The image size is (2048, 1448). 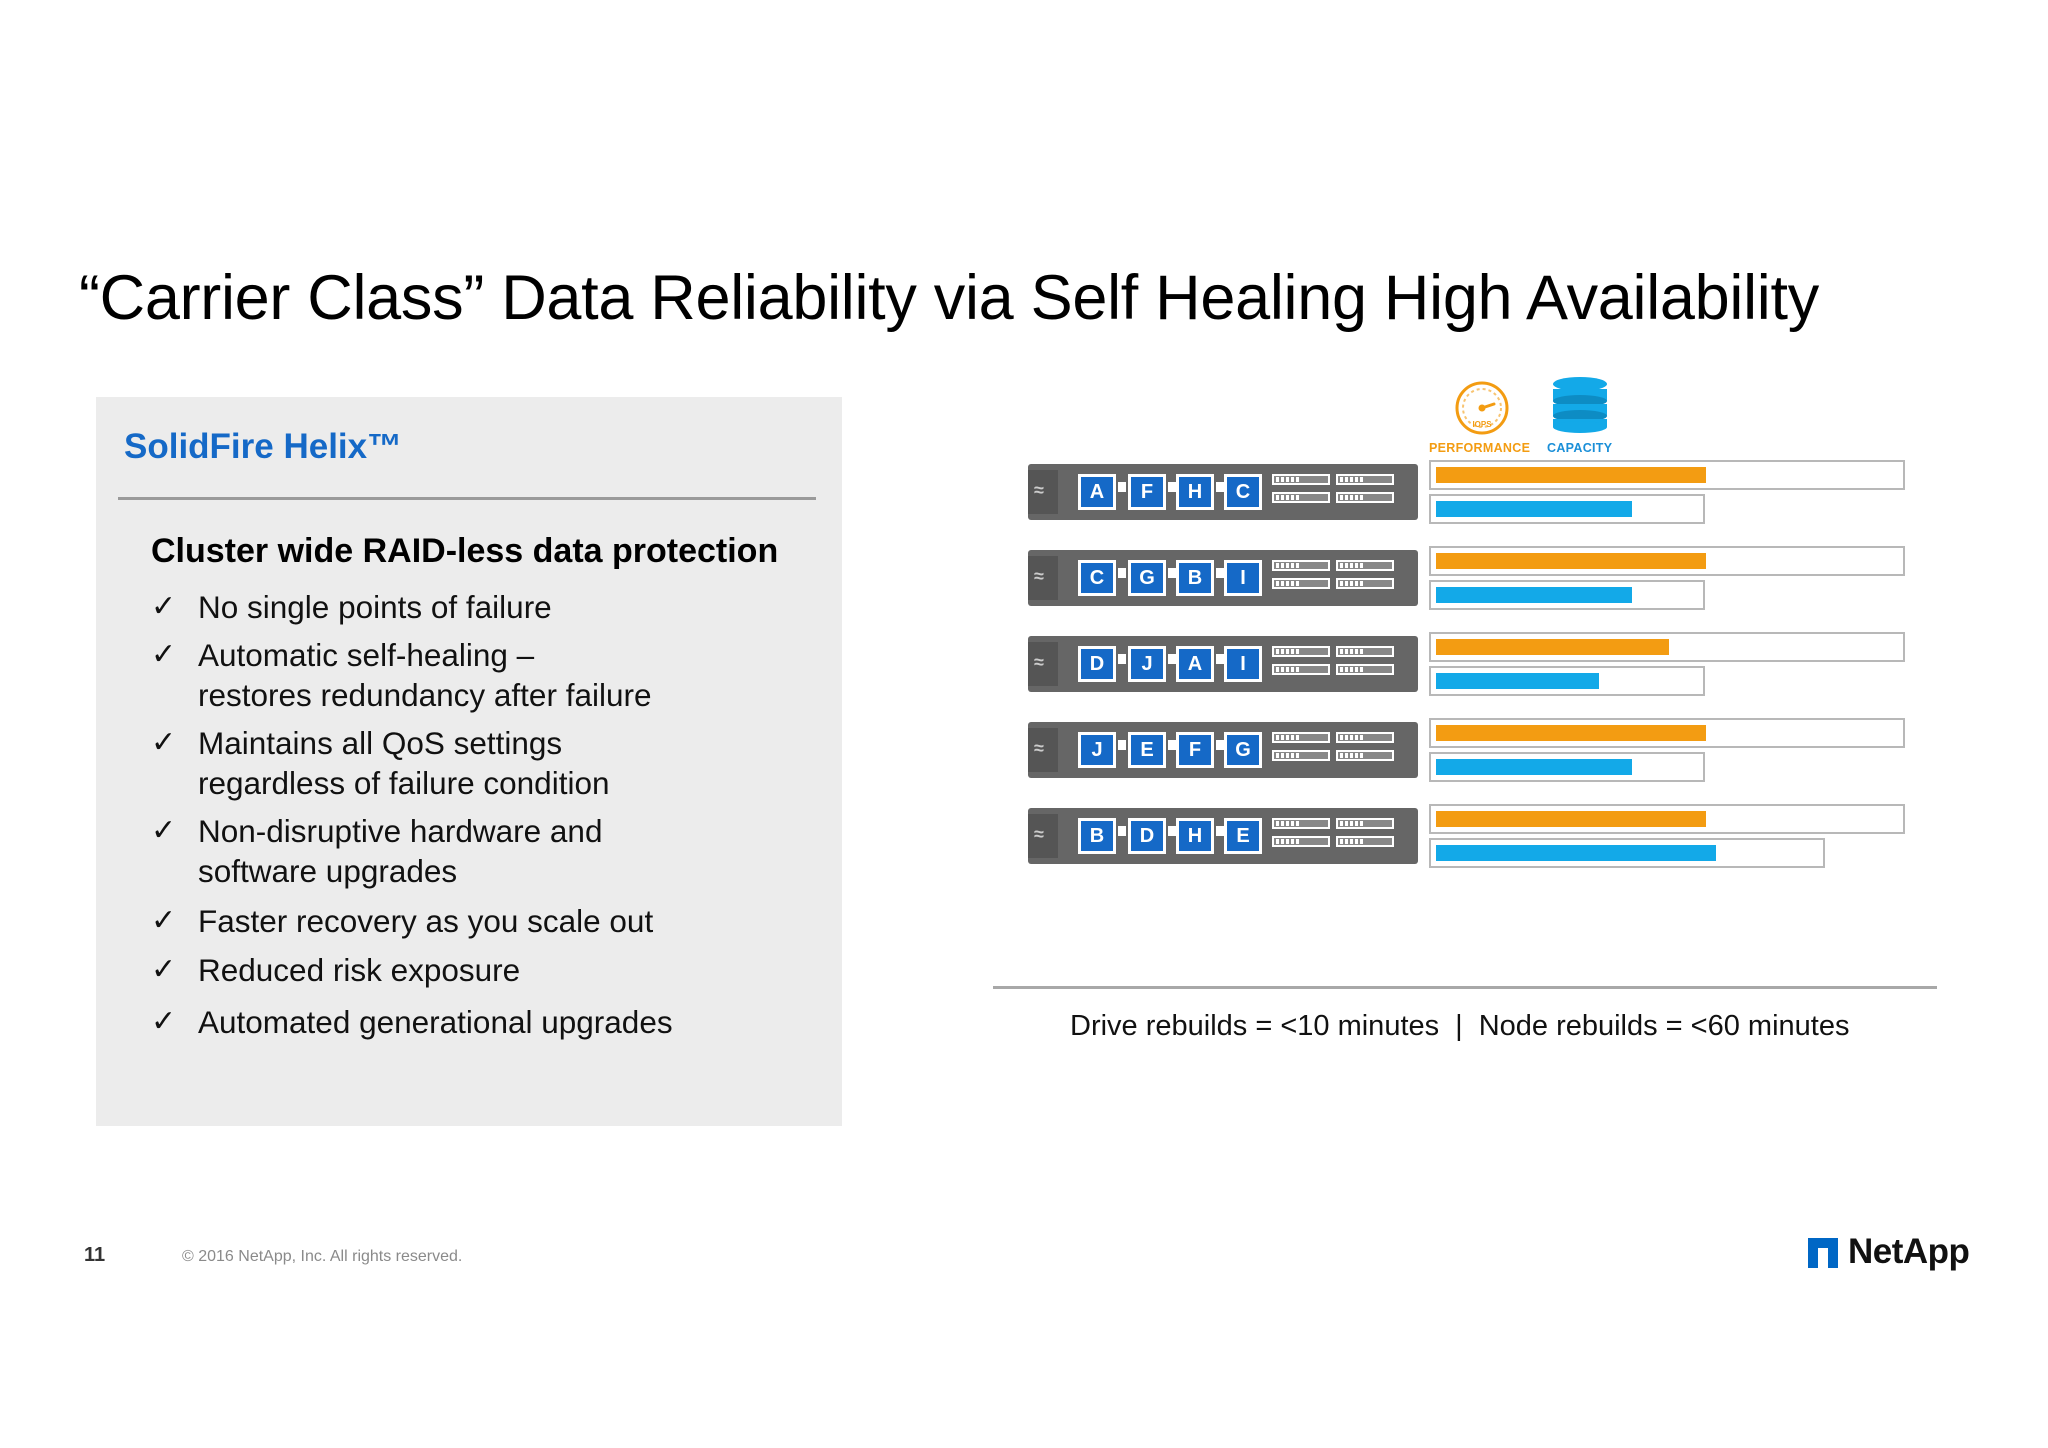 I want to click on storage-node: ≈ B D H E, so click(x=1223, y=836).